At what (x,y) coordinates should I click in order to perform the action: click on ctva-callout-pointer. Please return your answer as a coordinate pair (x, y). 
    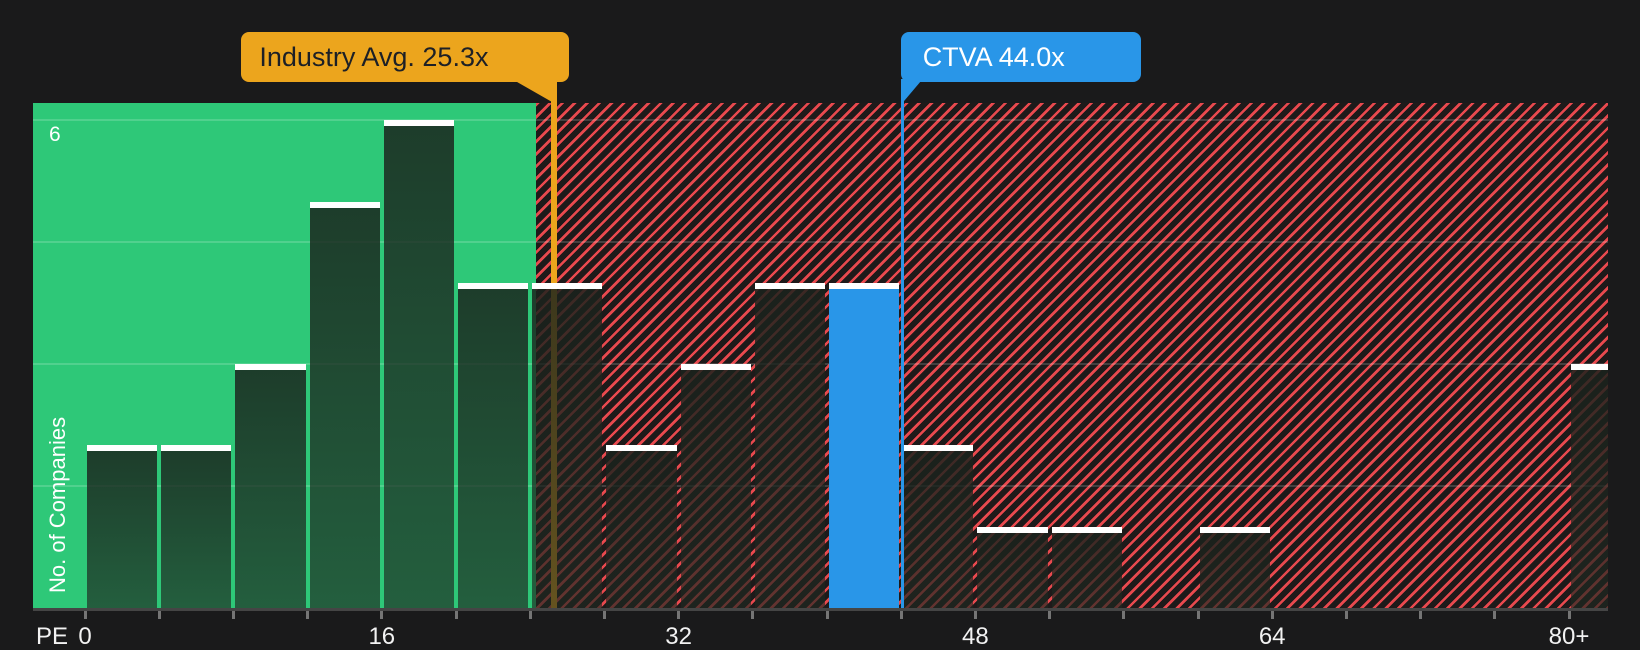
    Looking at the image, I should click on (911, 92).